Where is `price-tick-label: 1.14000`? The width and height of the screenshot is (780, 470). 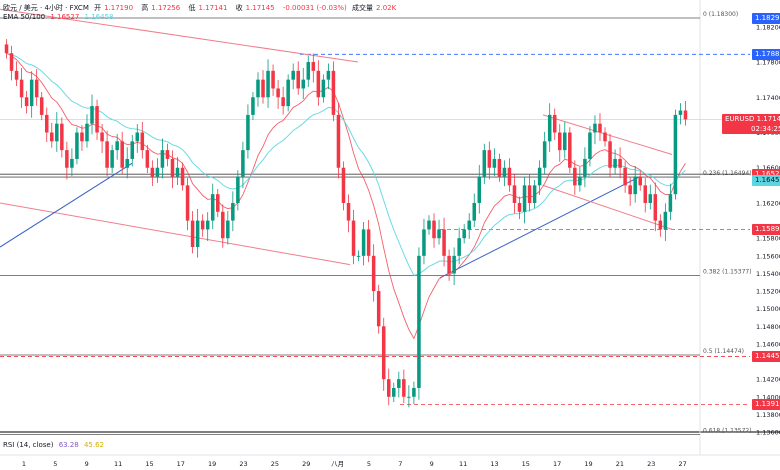 price-tick-label: 1.14000 is located at coordinates (768, 397).